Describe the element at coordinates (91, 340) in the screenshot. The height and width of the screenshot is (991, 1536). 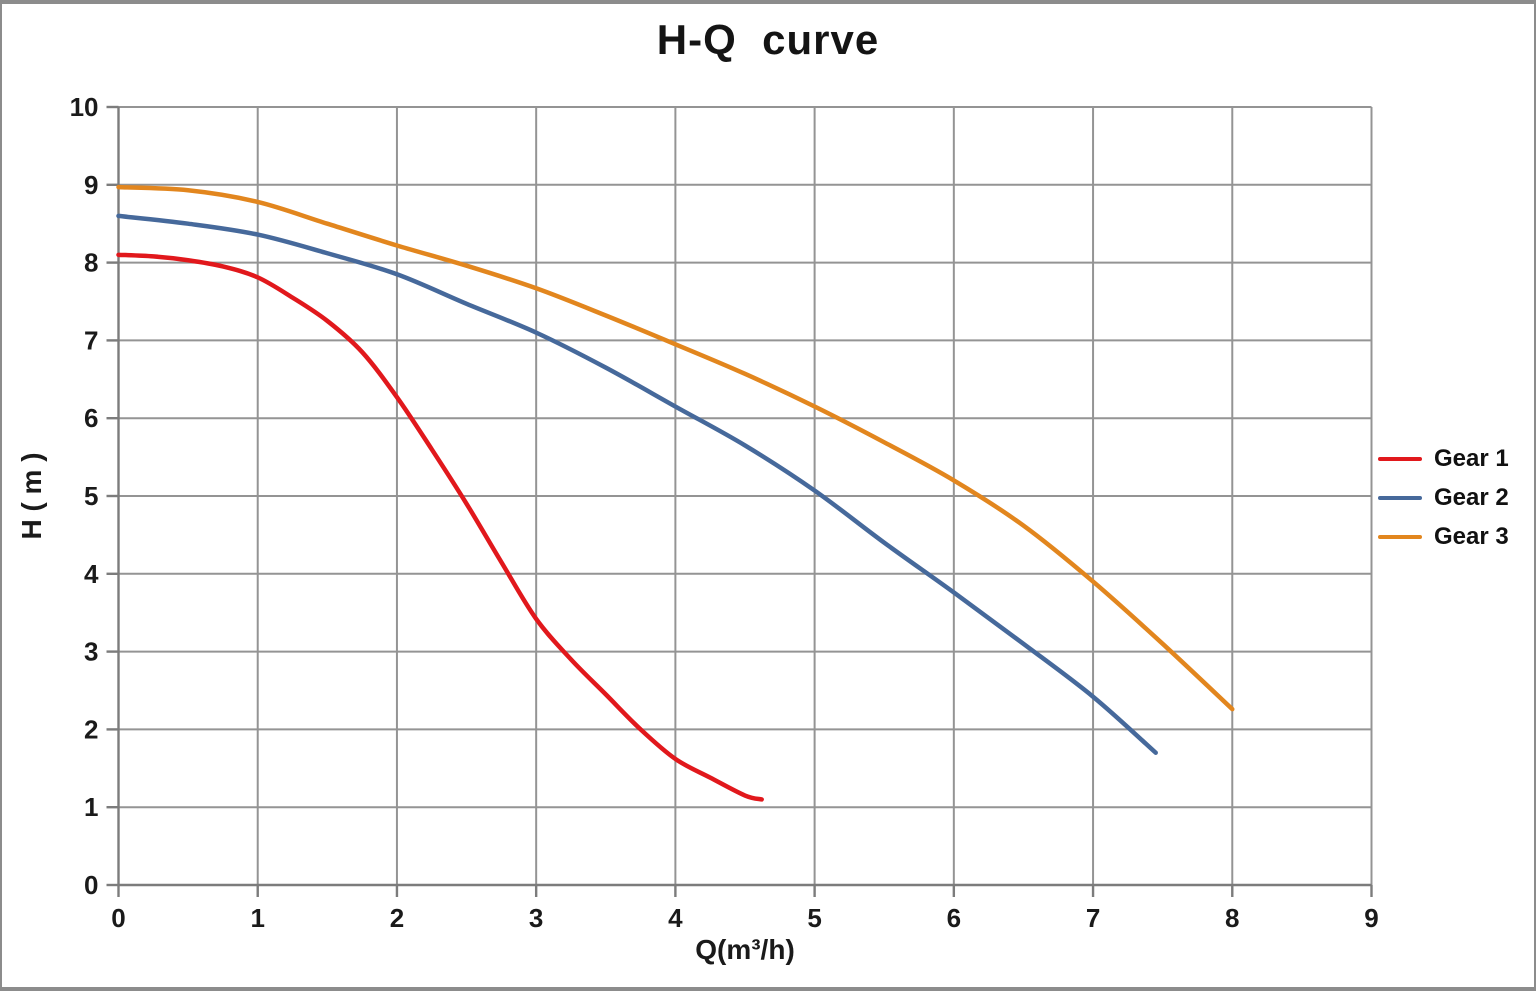
I see `y-tick-label: 7` at that location.